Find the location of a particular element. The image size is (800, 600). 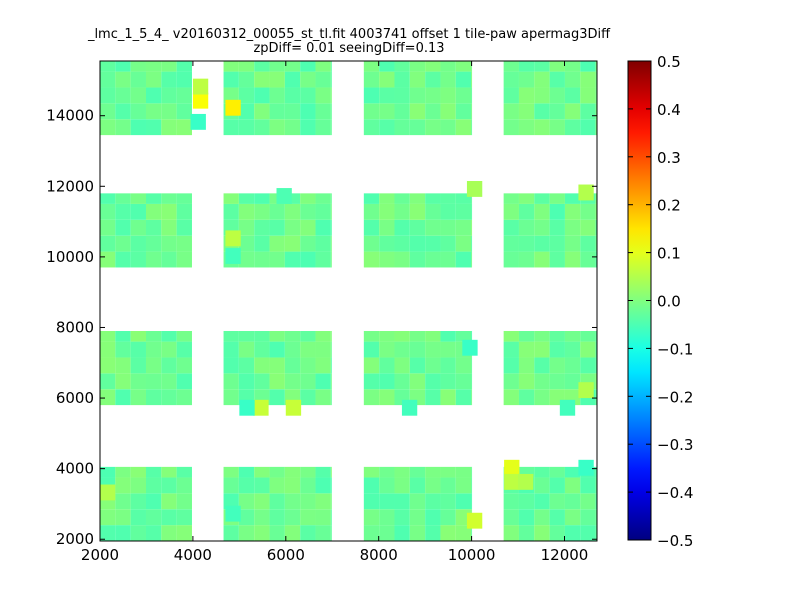

colorbar-tick-label: 0.4 is located at coordinates (669, 110).